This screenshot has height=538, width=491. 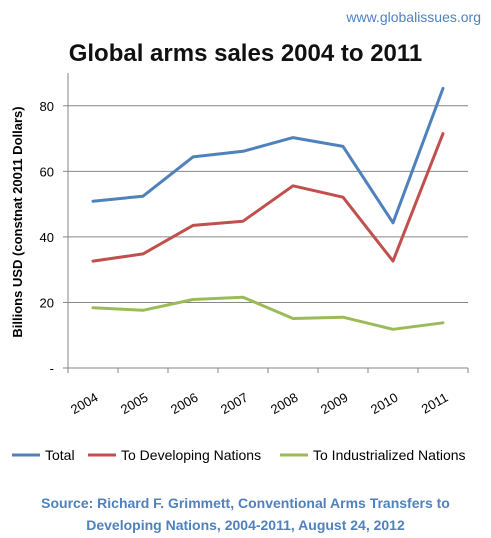 What do you see at coordinates (284, 403) in the screenshot?
I see `x-tick-label: 2008` at bounding box center [284, 403].